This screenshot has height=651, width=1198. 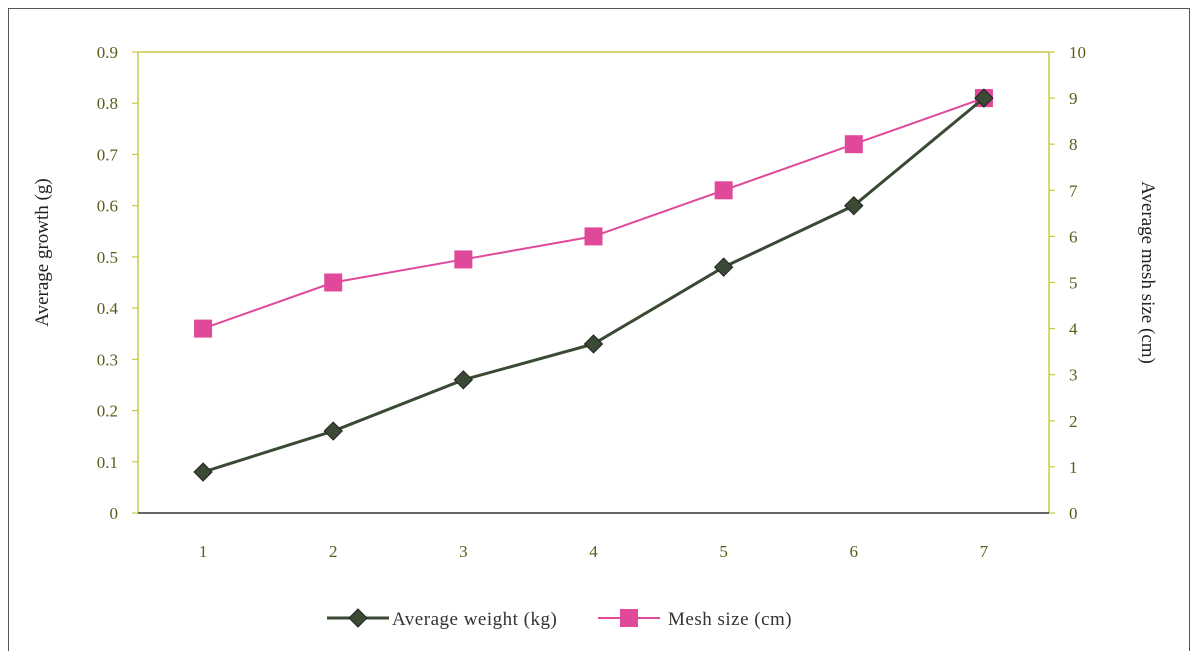 I want to click on legend-square-marker, so click(x=629, y=618).